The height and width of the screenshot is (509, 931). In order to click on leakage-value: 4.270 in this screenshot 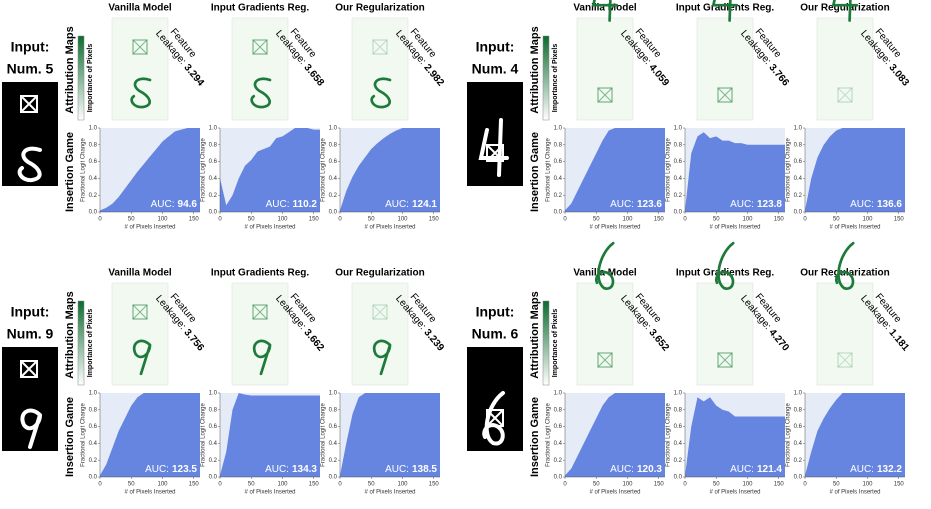, I will do `click(779, 340)`.